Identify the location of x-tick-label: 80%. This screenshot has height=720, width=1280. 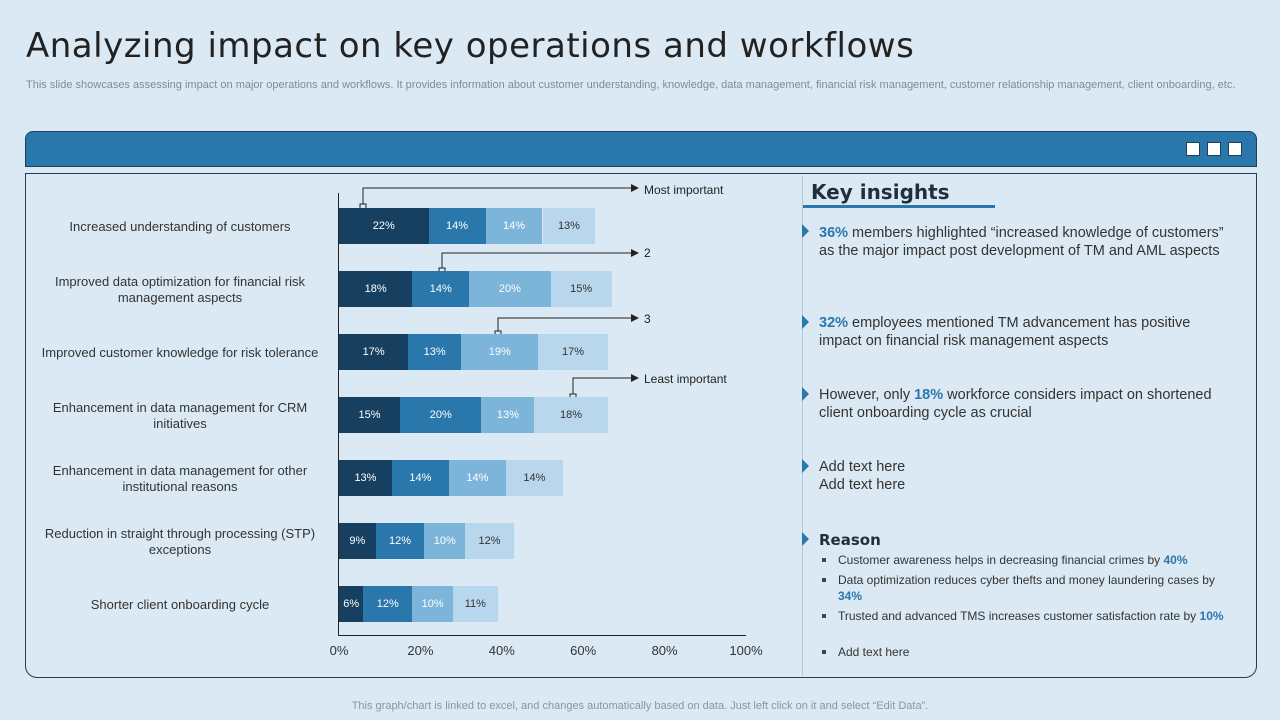
(664, 650).